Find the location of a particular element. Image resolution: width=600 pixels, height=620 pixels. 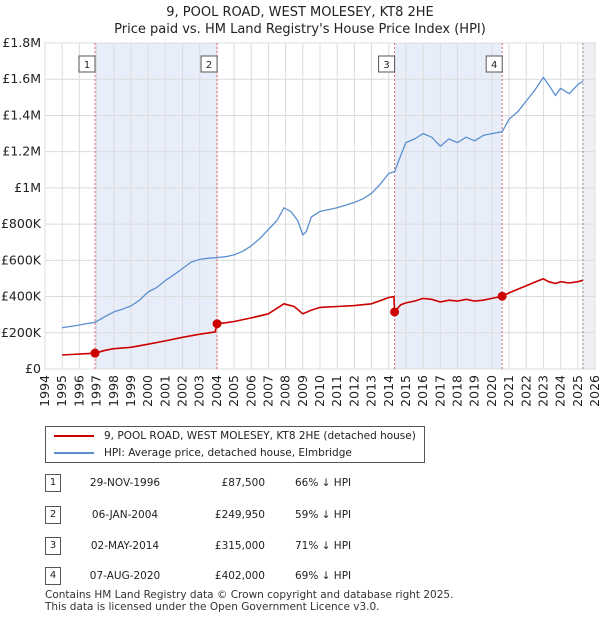

sale-marker-badges: 1 2 3 4 is located at coordinates (290, 64).